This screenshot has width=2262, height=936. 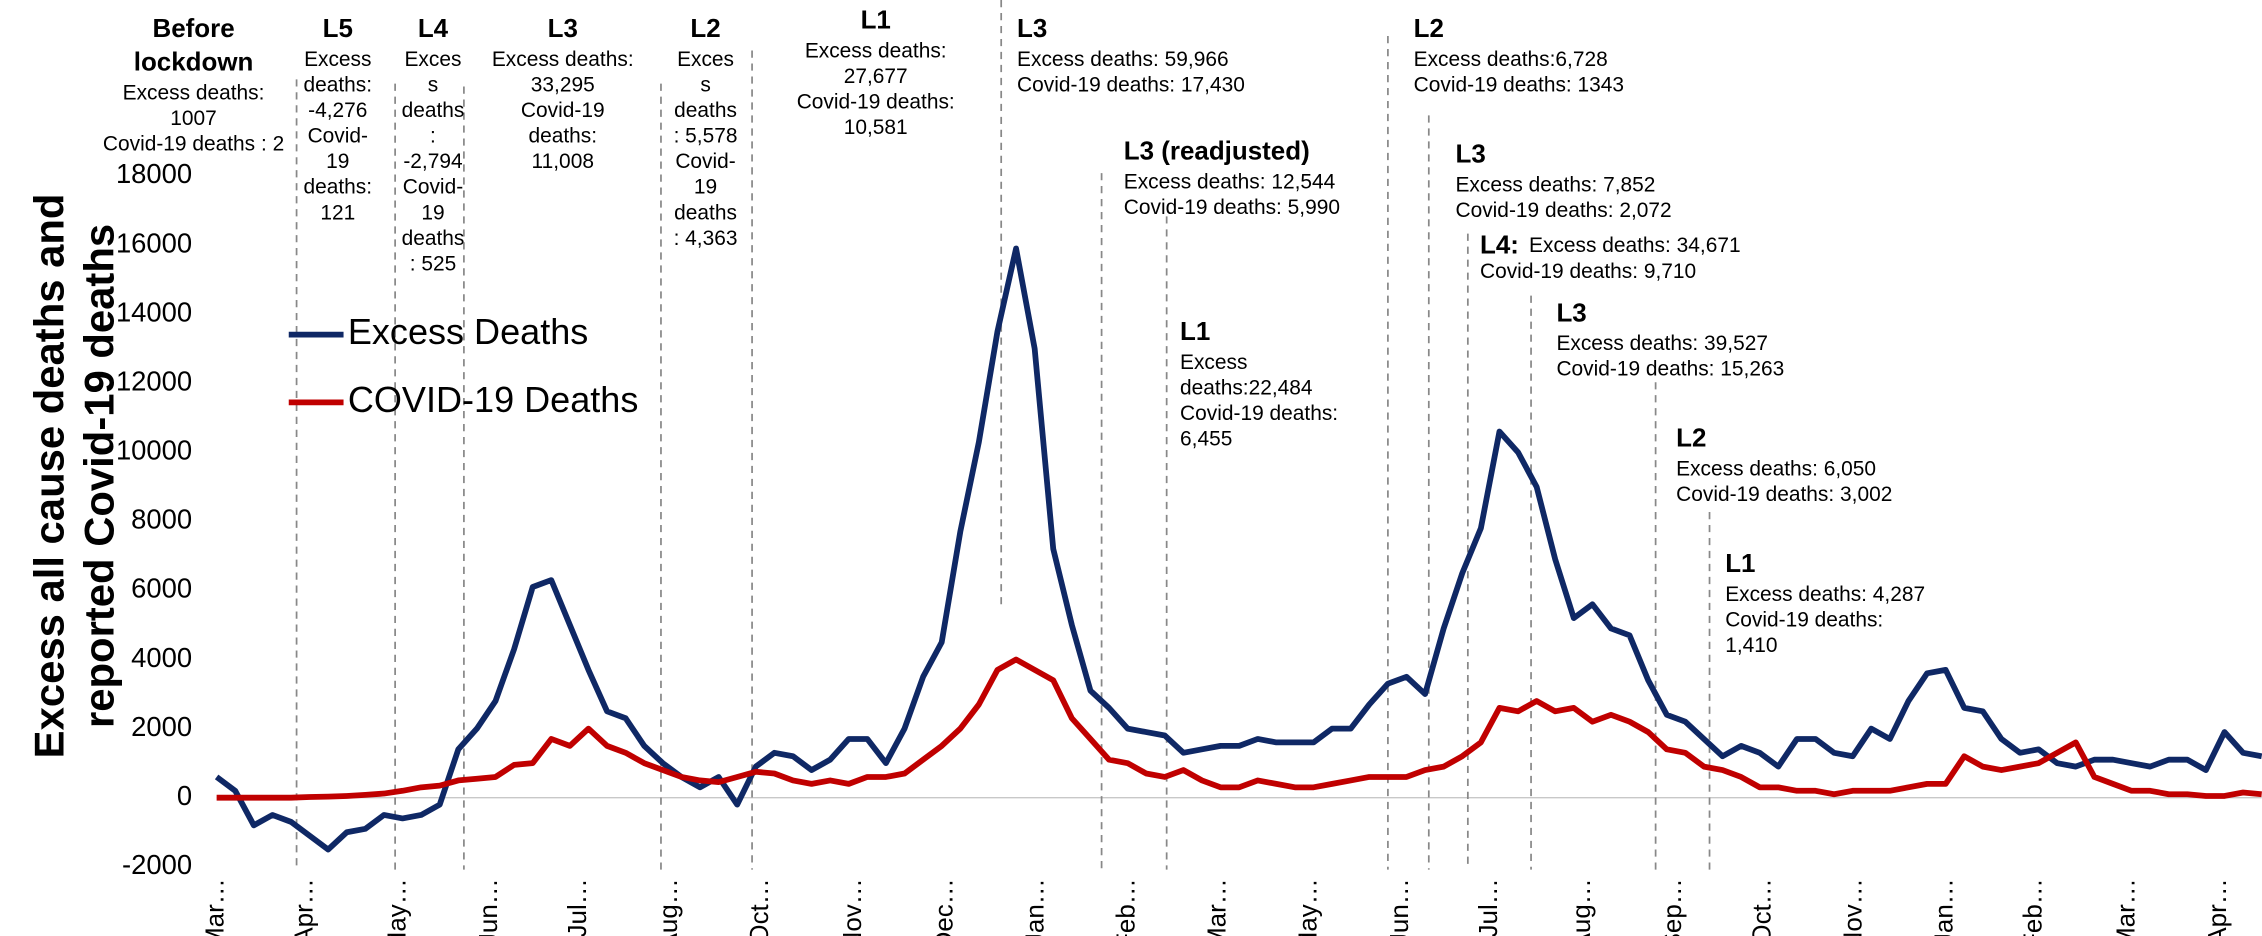 What do you see at coordinates (1131, 85) in the screenshot?
I see `annotation-text: Covid-19 deaths: 17,430` at bounding box center [1131, 85].